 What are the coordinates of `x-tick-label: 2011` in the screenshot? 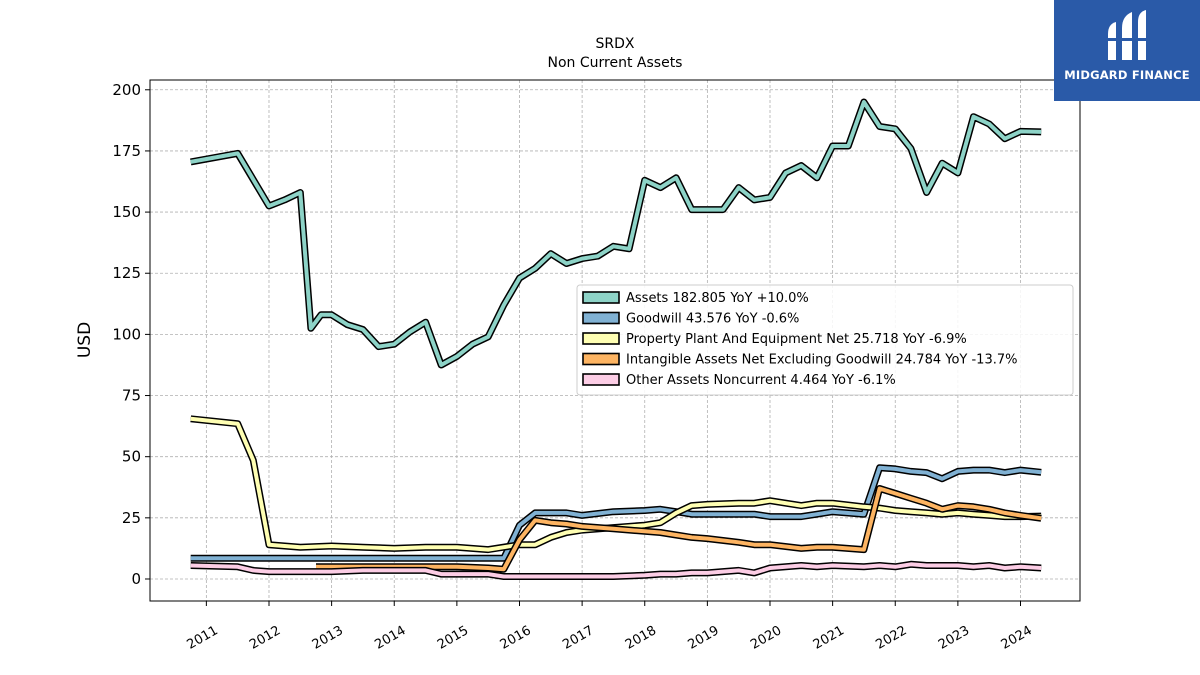 It's located at (203, 638).